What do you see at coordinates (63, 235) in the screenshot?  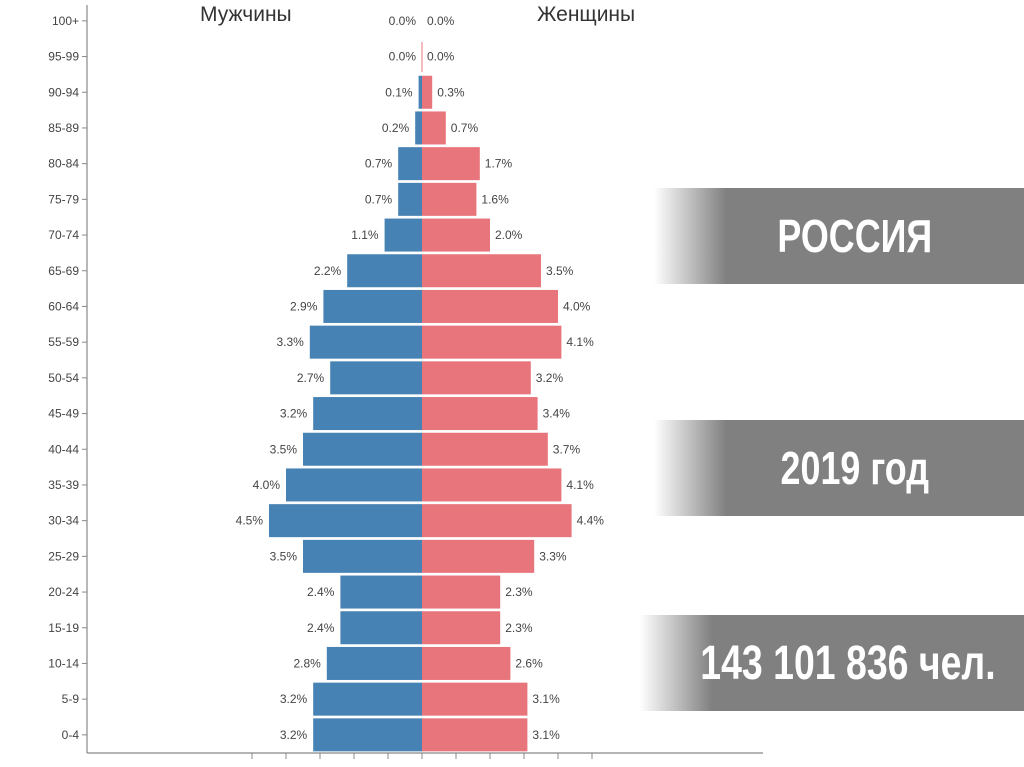 I see `age-group-label: 70-74` at bounding box center [63, 235].